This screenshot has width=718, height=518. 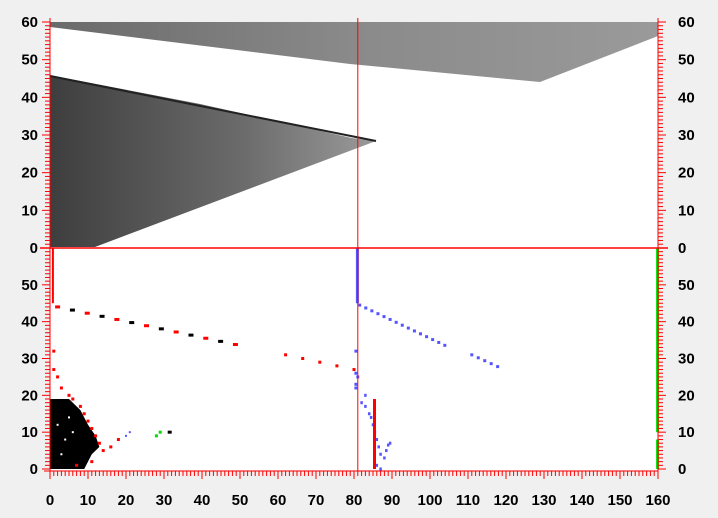 I want to click on y-tick-label-left: 50, so click(x=29, y=60).